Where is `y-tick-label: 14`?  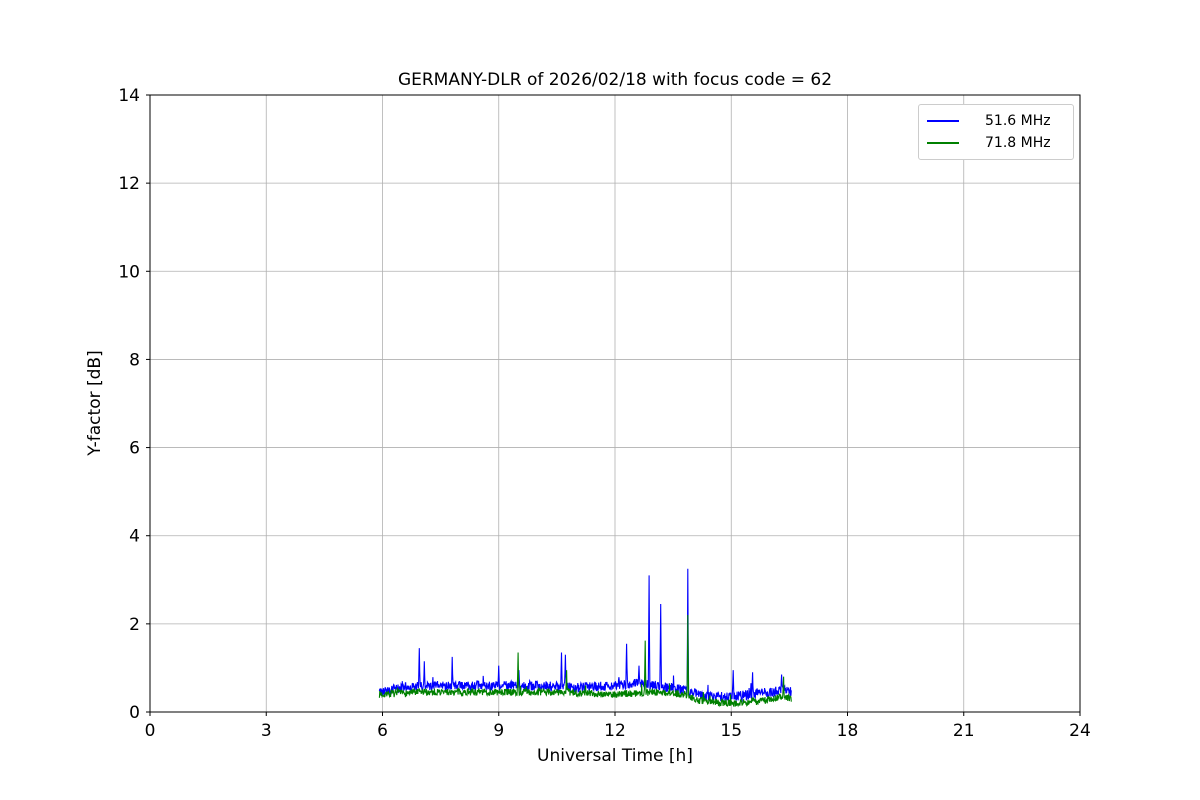
y-tick-label: 14 is located at coordinates (129, 96).